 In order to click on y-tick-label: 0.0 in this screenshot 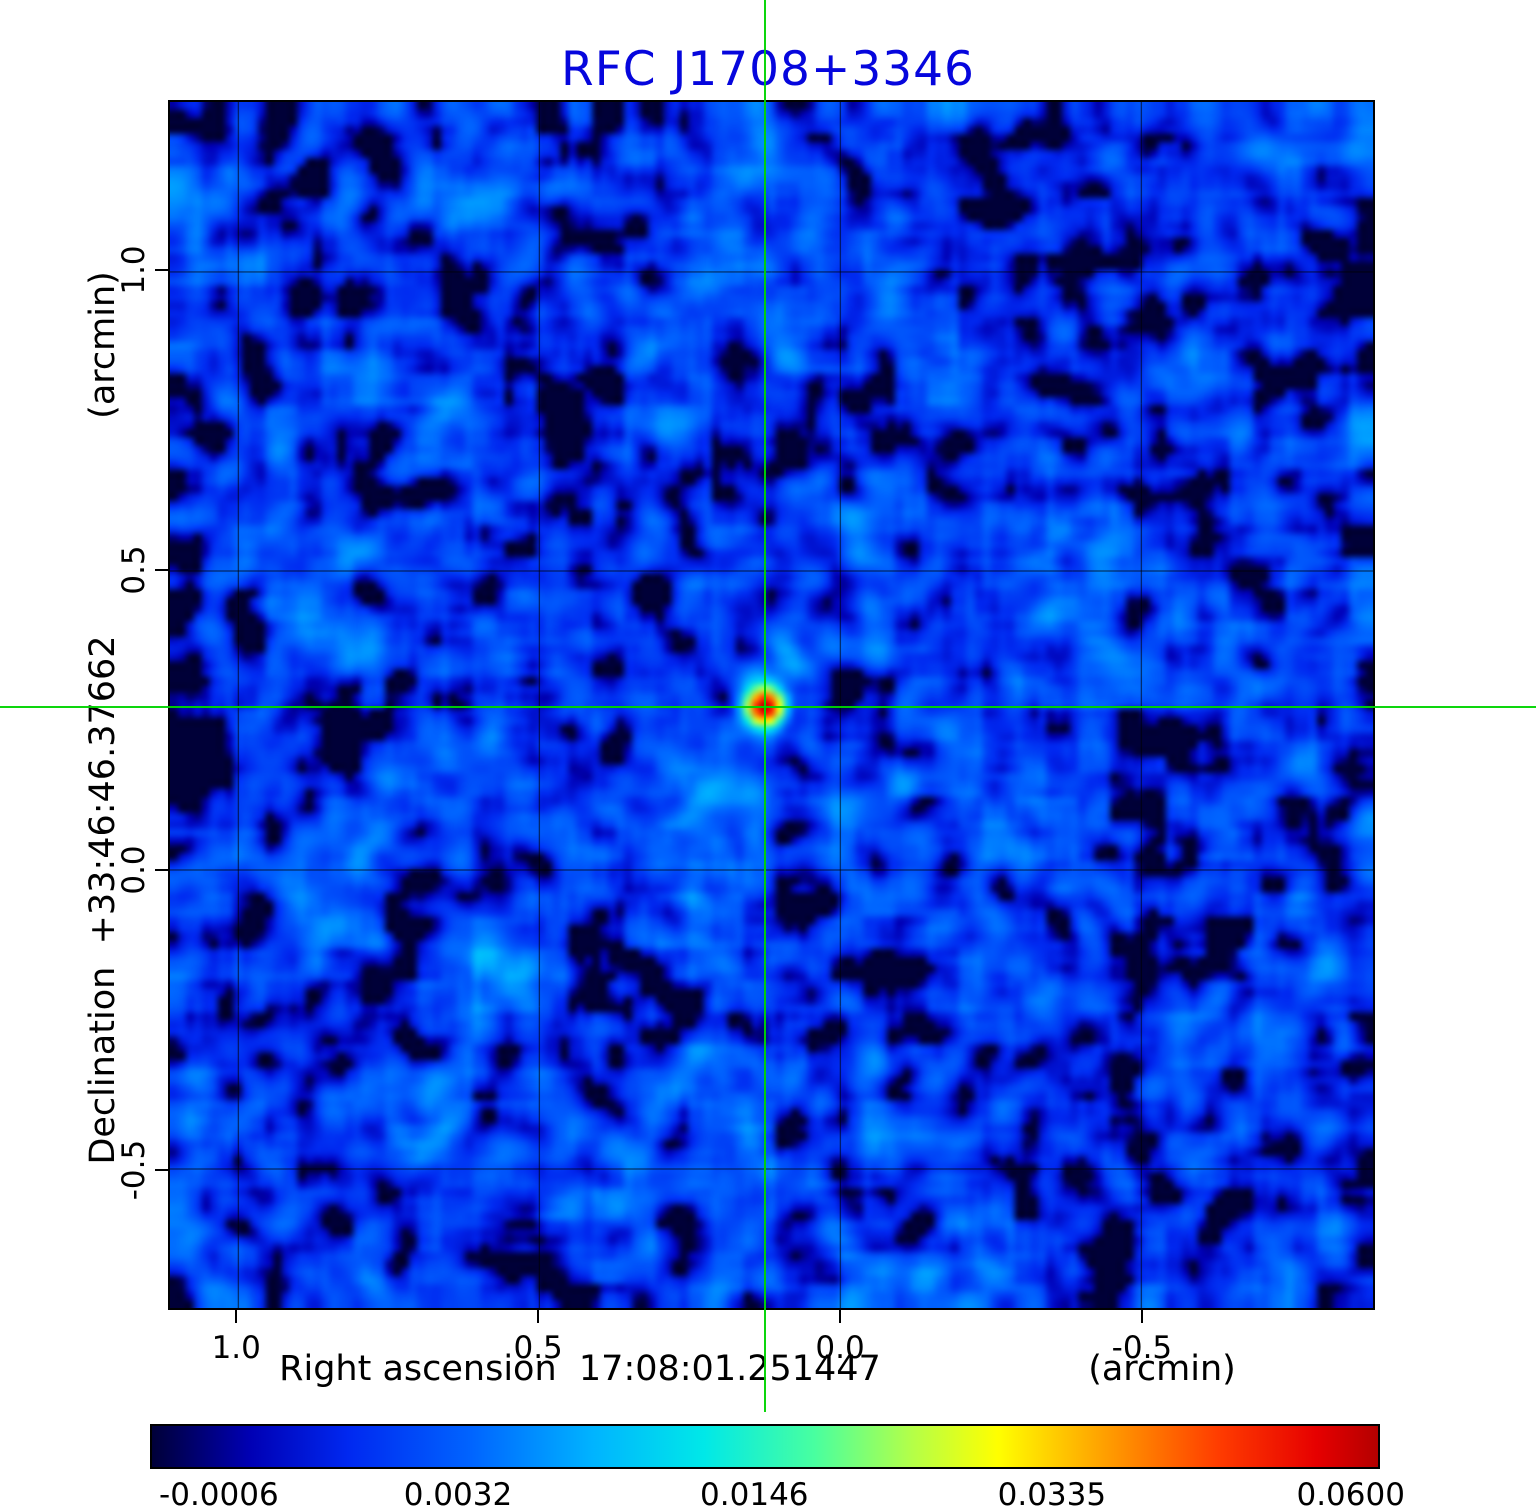, I will do `click(134, 870)`.